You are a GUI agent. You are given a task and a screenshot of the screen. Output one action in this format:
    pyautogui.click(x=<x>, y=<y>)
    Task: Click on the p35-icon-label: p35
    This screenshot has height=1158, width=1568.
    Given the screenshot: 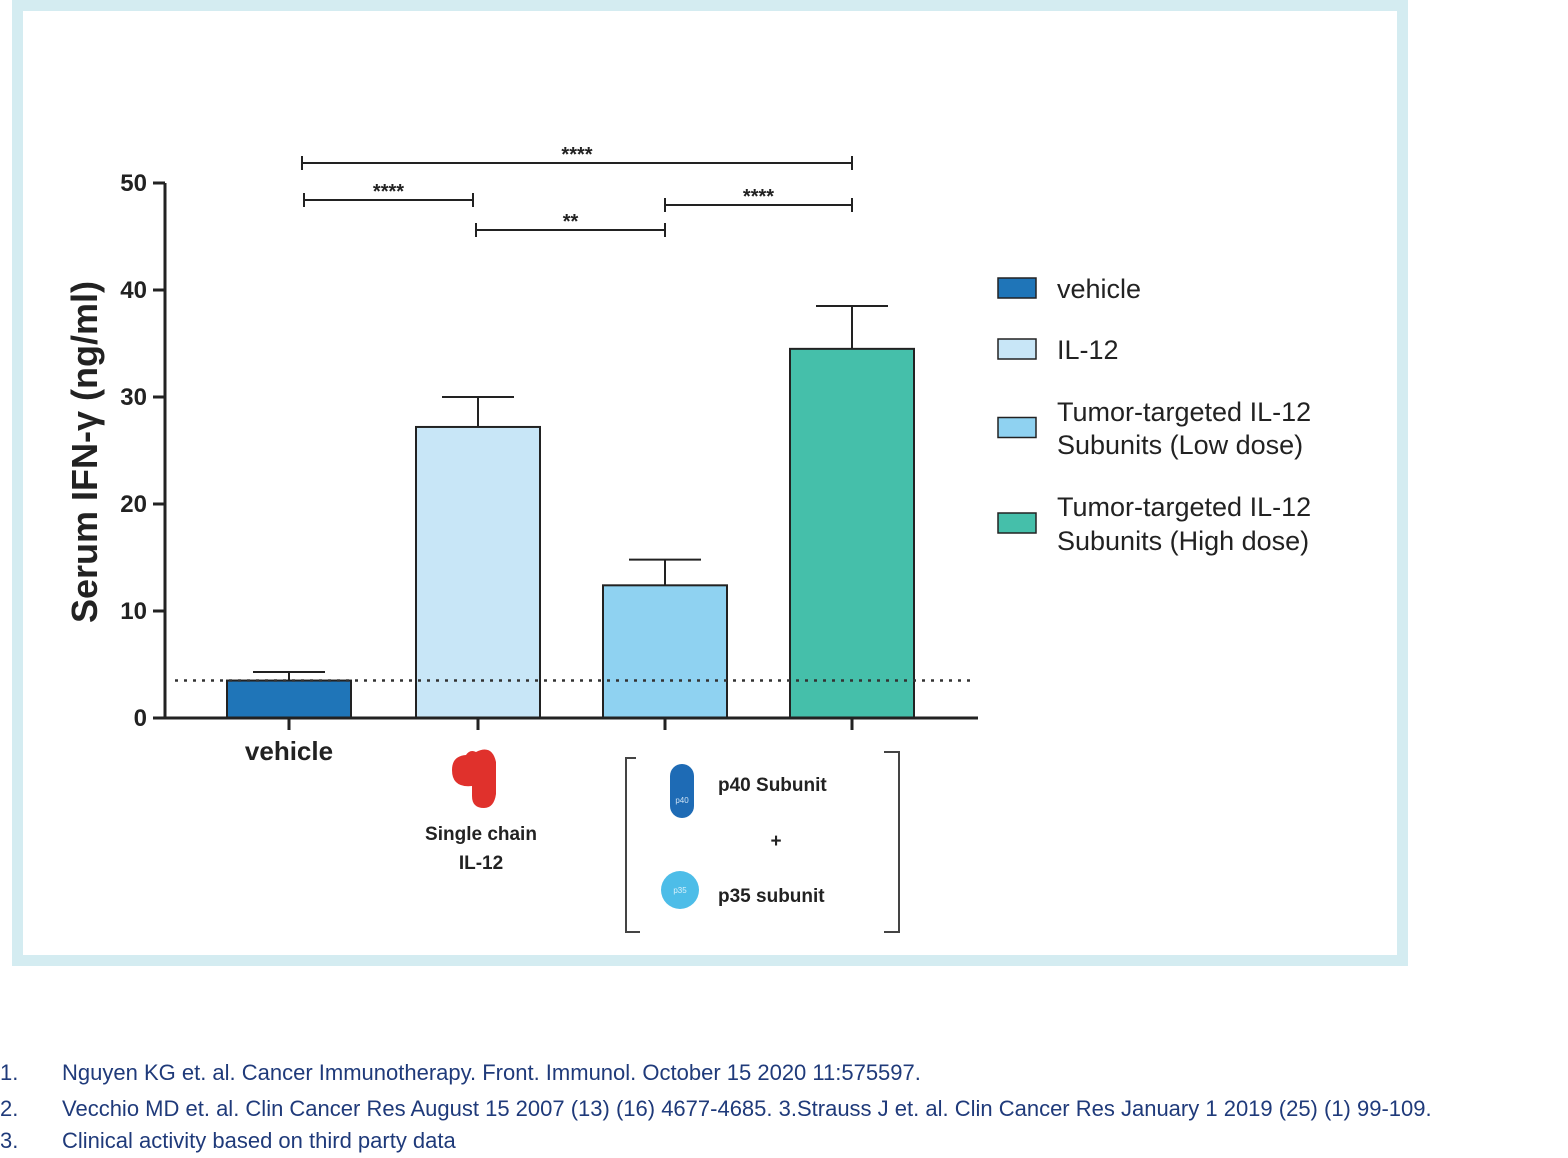 What is the action you would take?
    pyautogui.click(x=680, y=890)
    